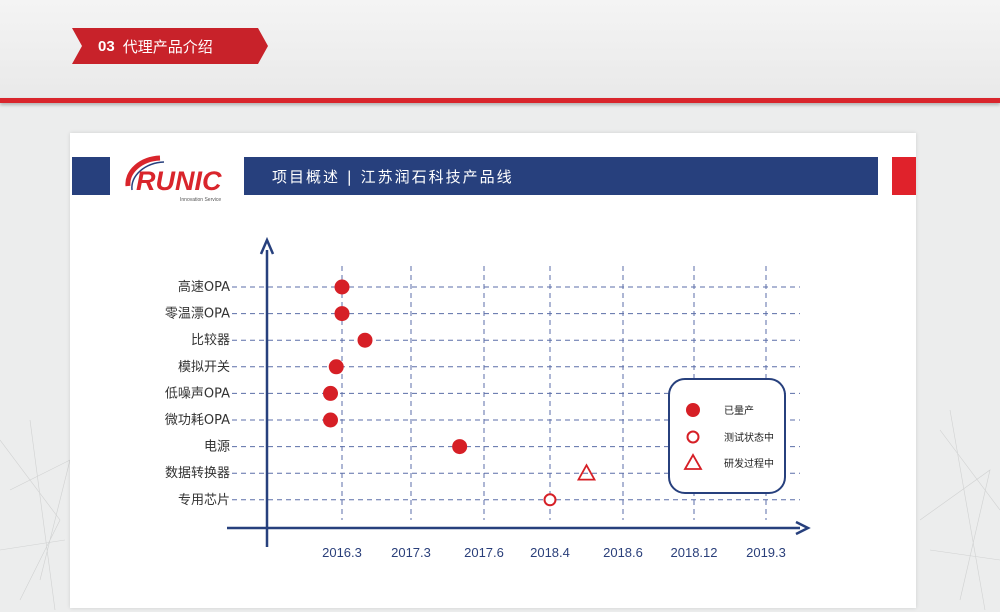 The width and height of the screenshot is (1000, 612). What do you see at coordinates (561, 176) in the screenshot?
I see `banner-bar: 项目概述 | 江苏润石科技产品线` at bounding box center [561, 176].